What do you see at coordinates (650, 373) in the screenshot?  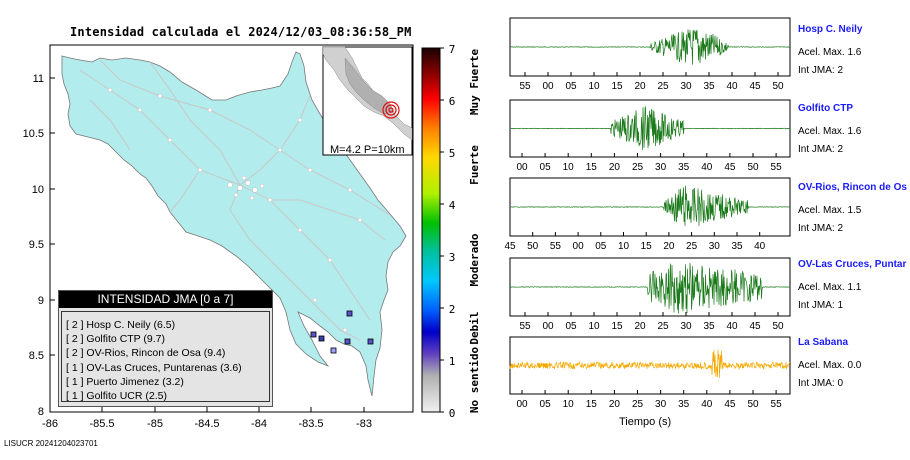 I see `waveform-panel: 00 05 10 15 20 25 30 35 40 45 50 55` at bounding box center [650, 373].